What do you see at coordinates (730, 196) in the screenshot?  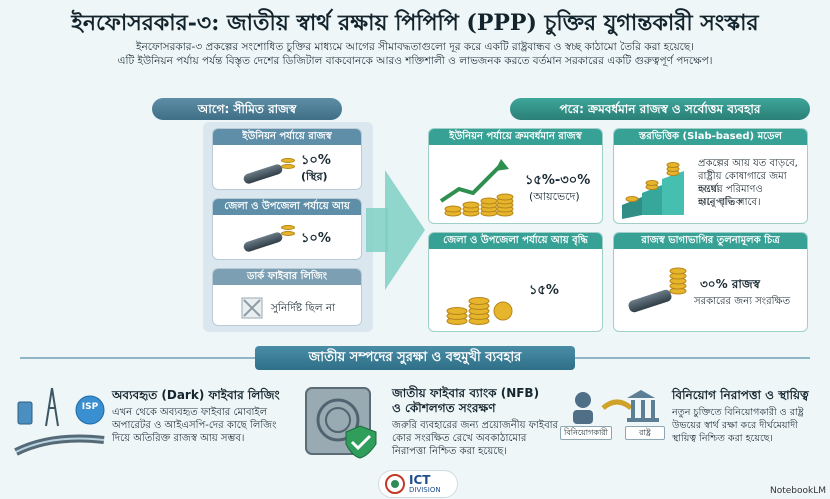 I see `slab-text-3: অর্থের পরিমাণও আনুপাতিক` at bounding box center [730, 196].